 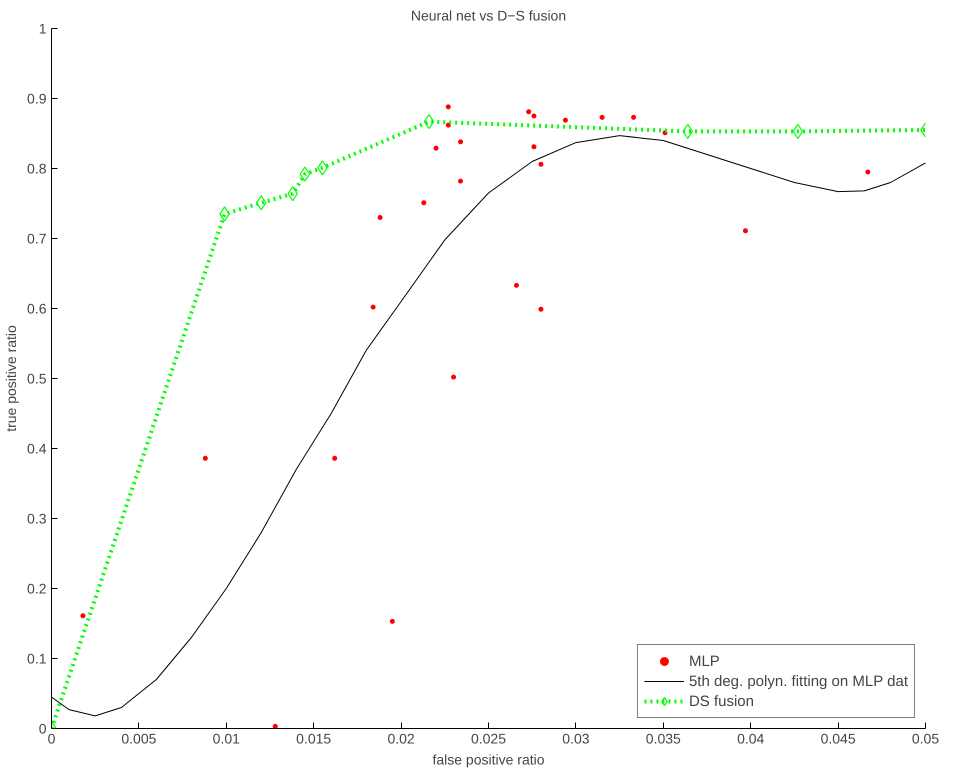 What do you see at coordinates (37, 658) in the screenshot?
I see `y-tick-label: 0.1` at bounding box center [37, 658].